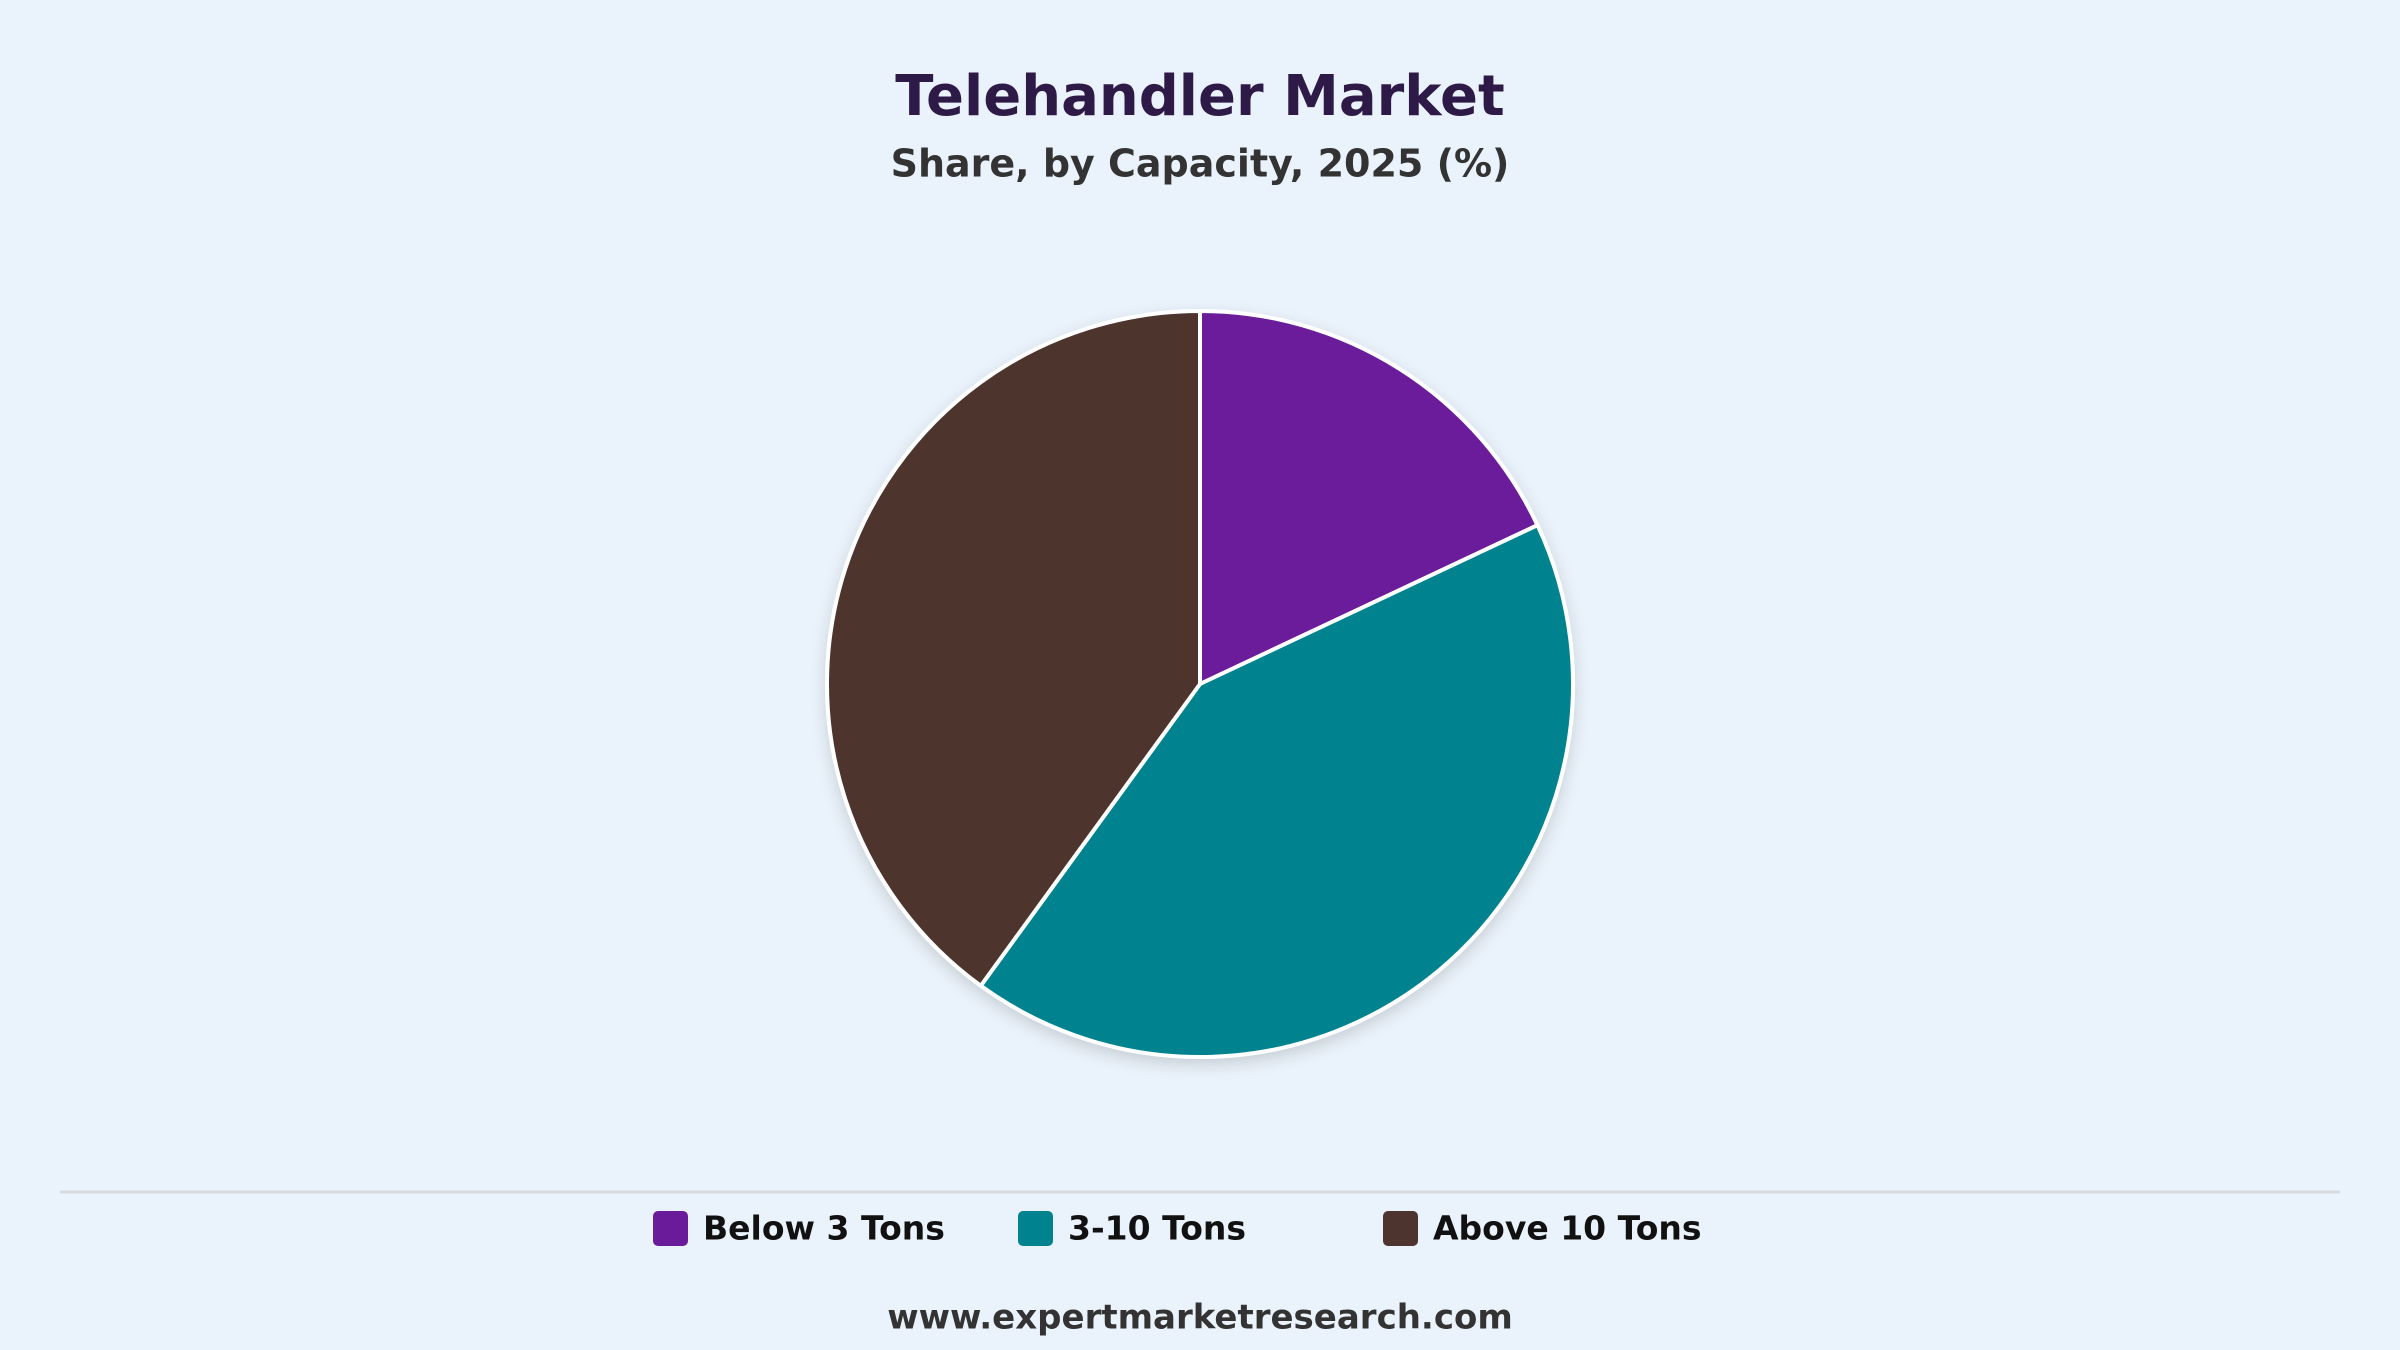 The image size is (2400, 1350). What do you see at coordinates (1567, 1228) in the screenshot?
I see `legend-label: Above 10 Tons` at bounding box center [1567, 1228].